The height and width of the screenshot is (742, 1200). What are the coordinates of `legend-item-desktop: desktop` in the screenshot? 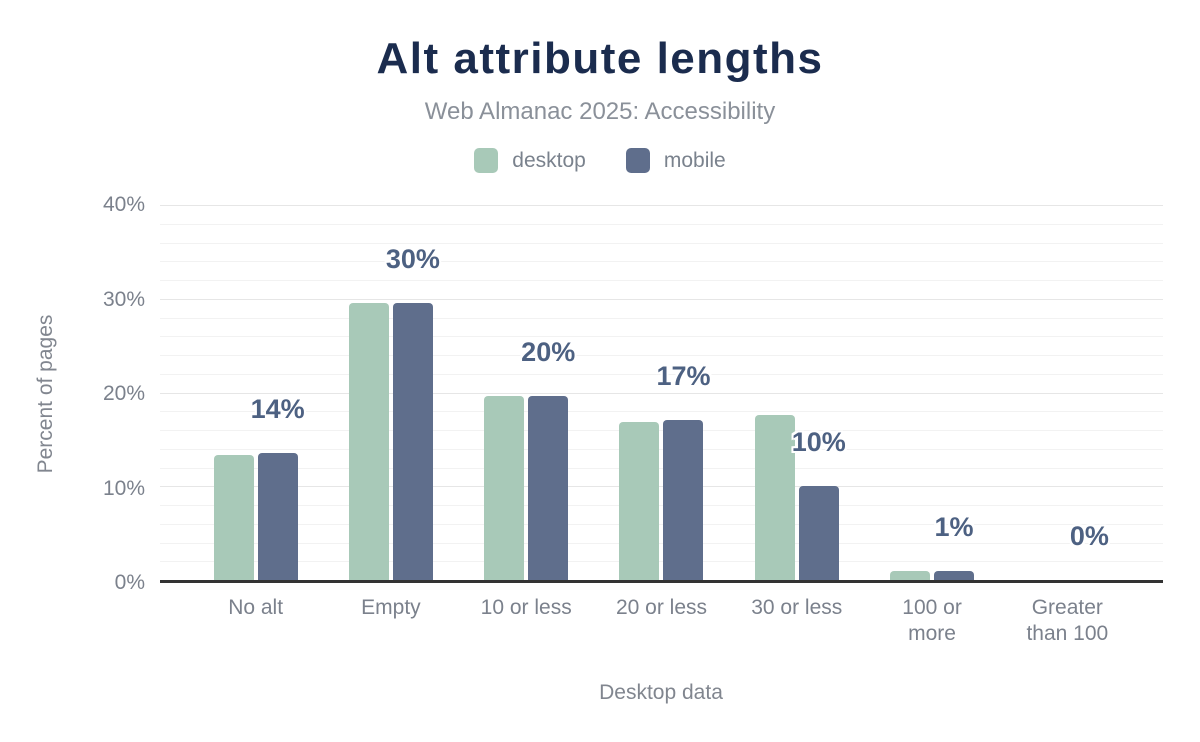 It's located at (530, 160).